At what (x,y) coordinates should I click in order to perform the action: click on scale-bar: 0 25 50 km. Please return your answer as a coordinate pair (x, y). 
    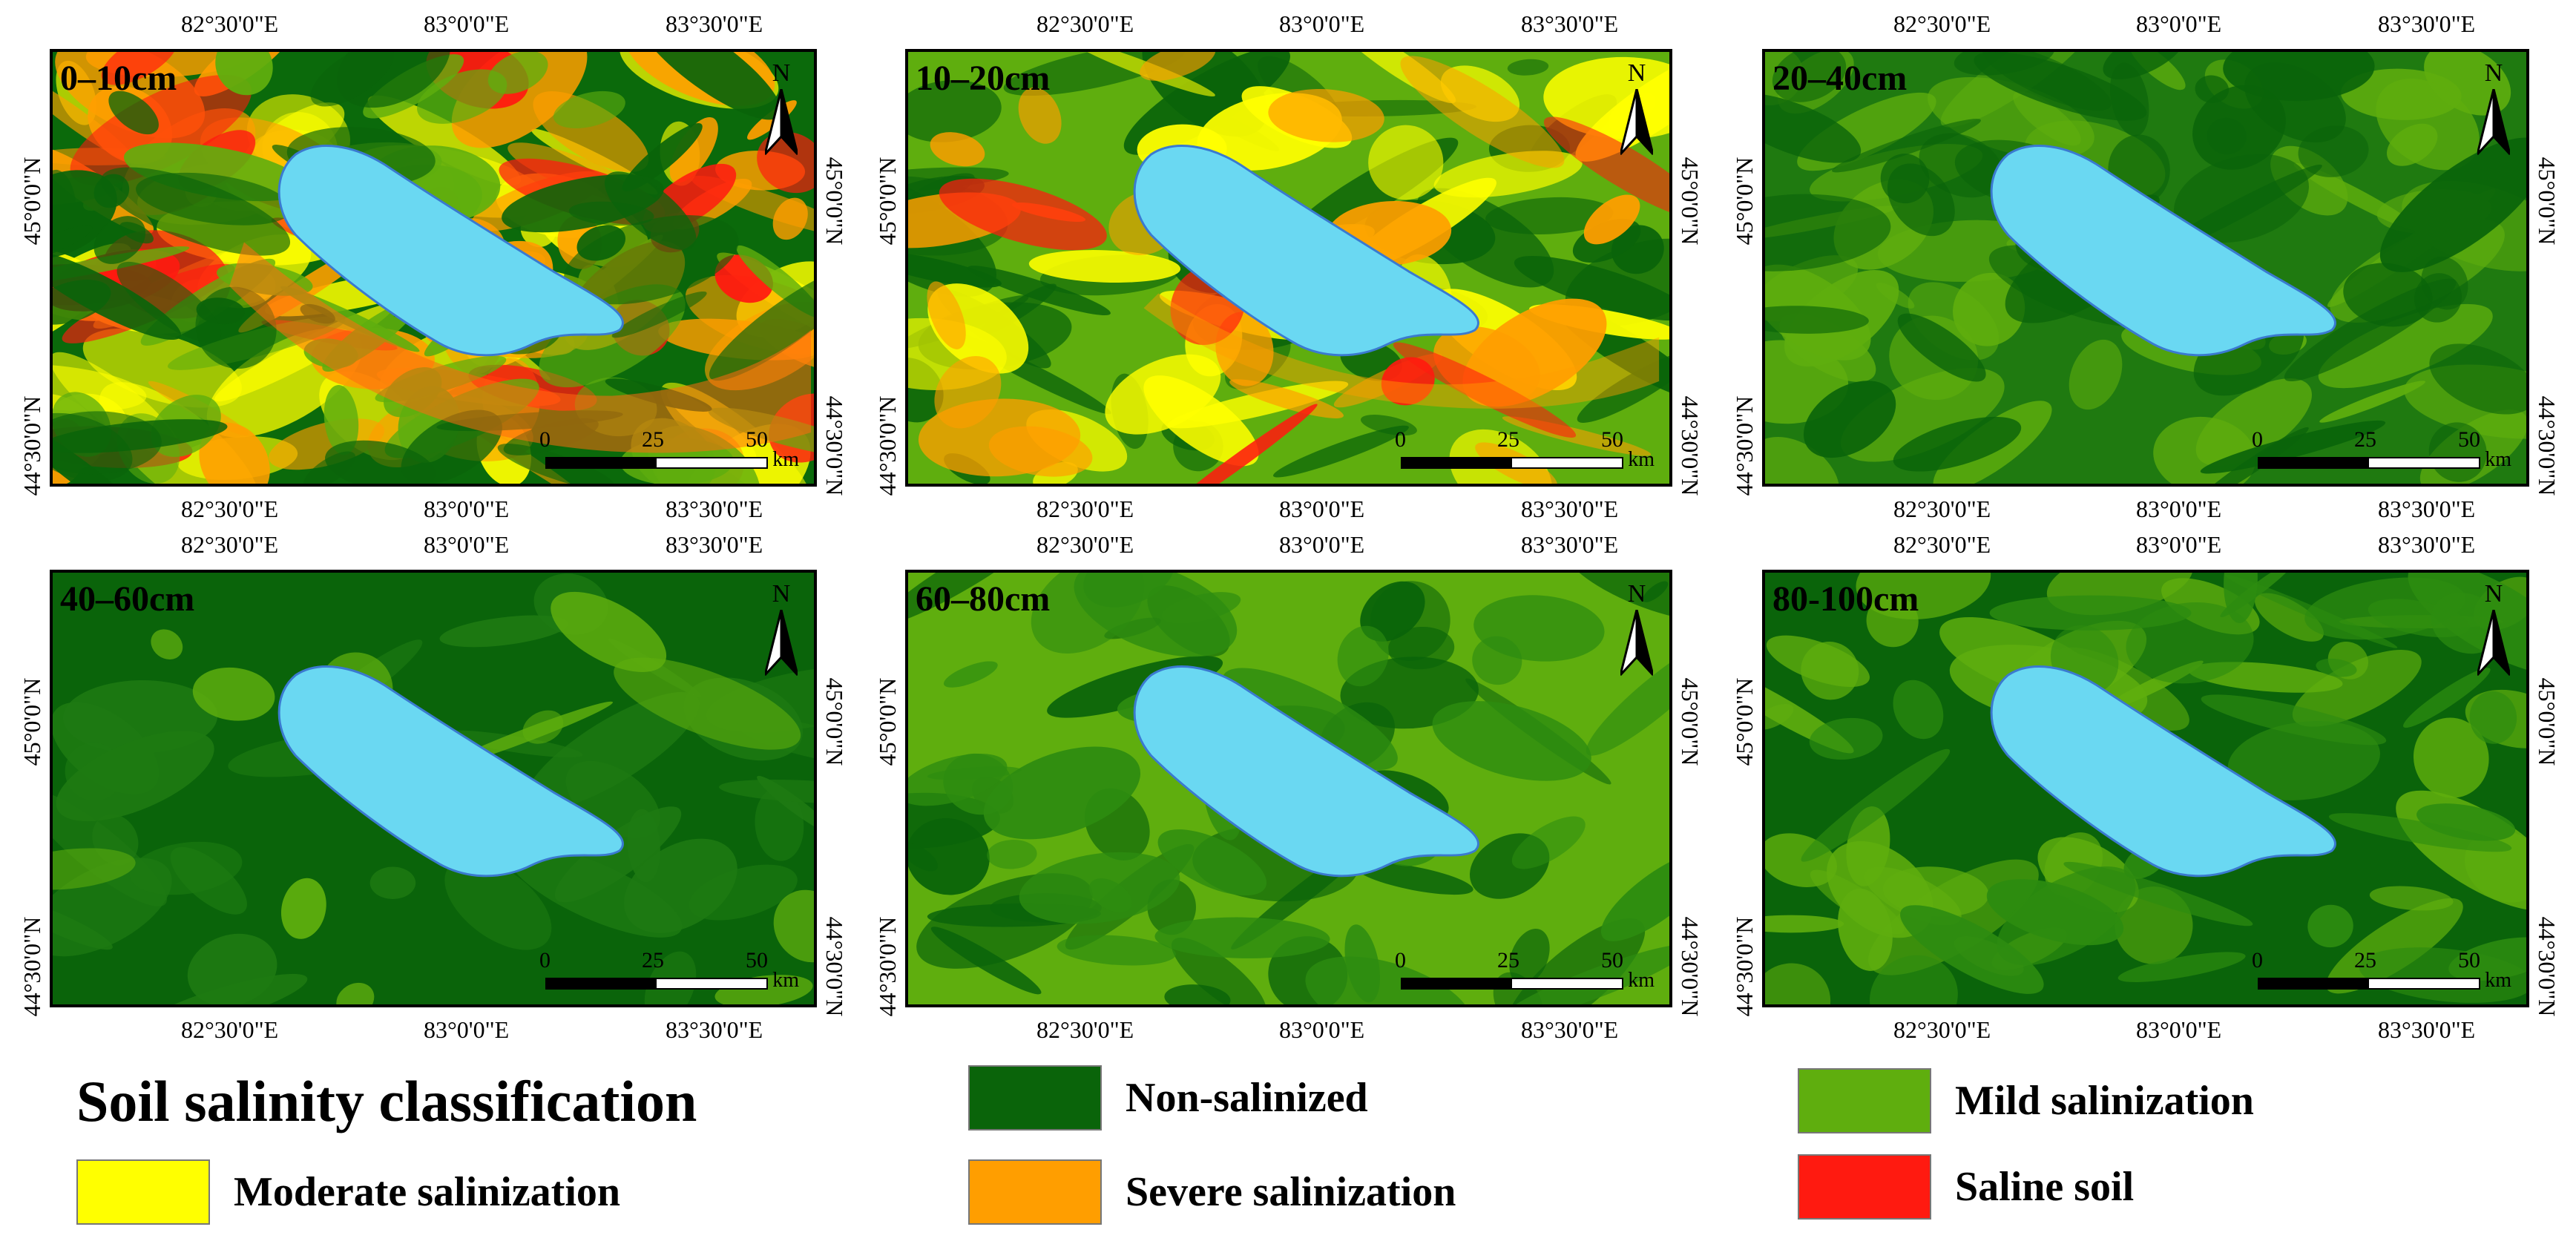
    Looking at the image, I should click on (1525, 970).